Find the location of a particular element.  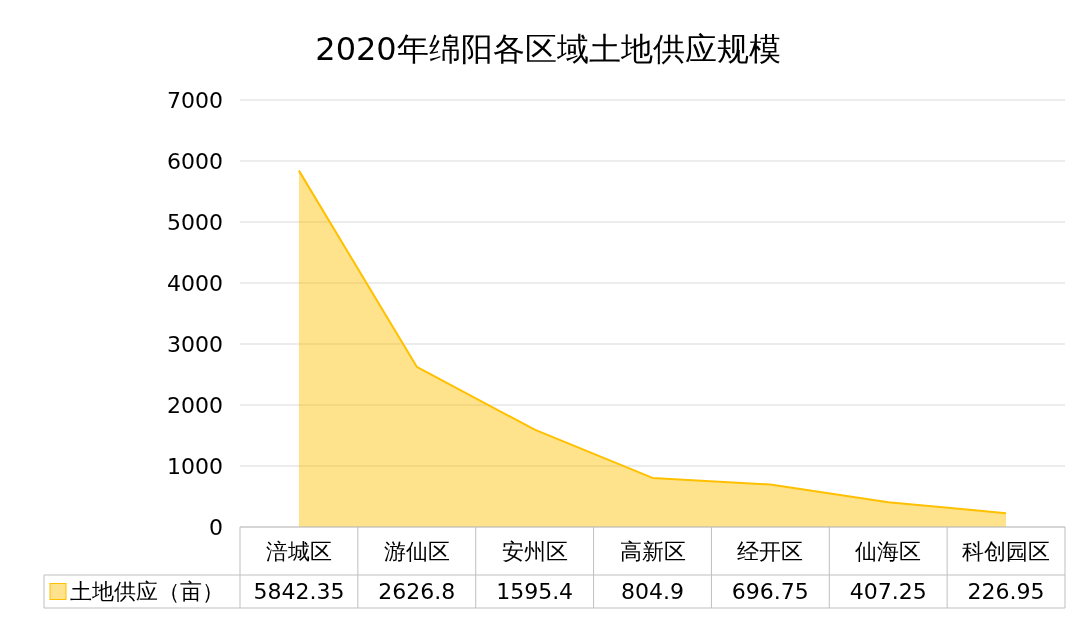

y-tick-label: 3000 is located at coordinates (195, 344).